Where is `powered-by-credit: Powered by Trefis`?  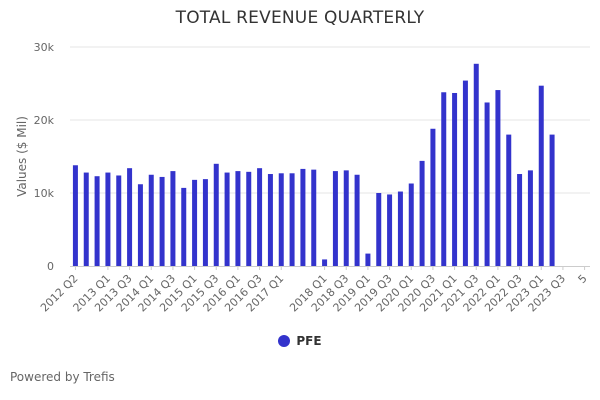 powered-by-credit: Powered by Trefis is located at coordinates (62, 377).